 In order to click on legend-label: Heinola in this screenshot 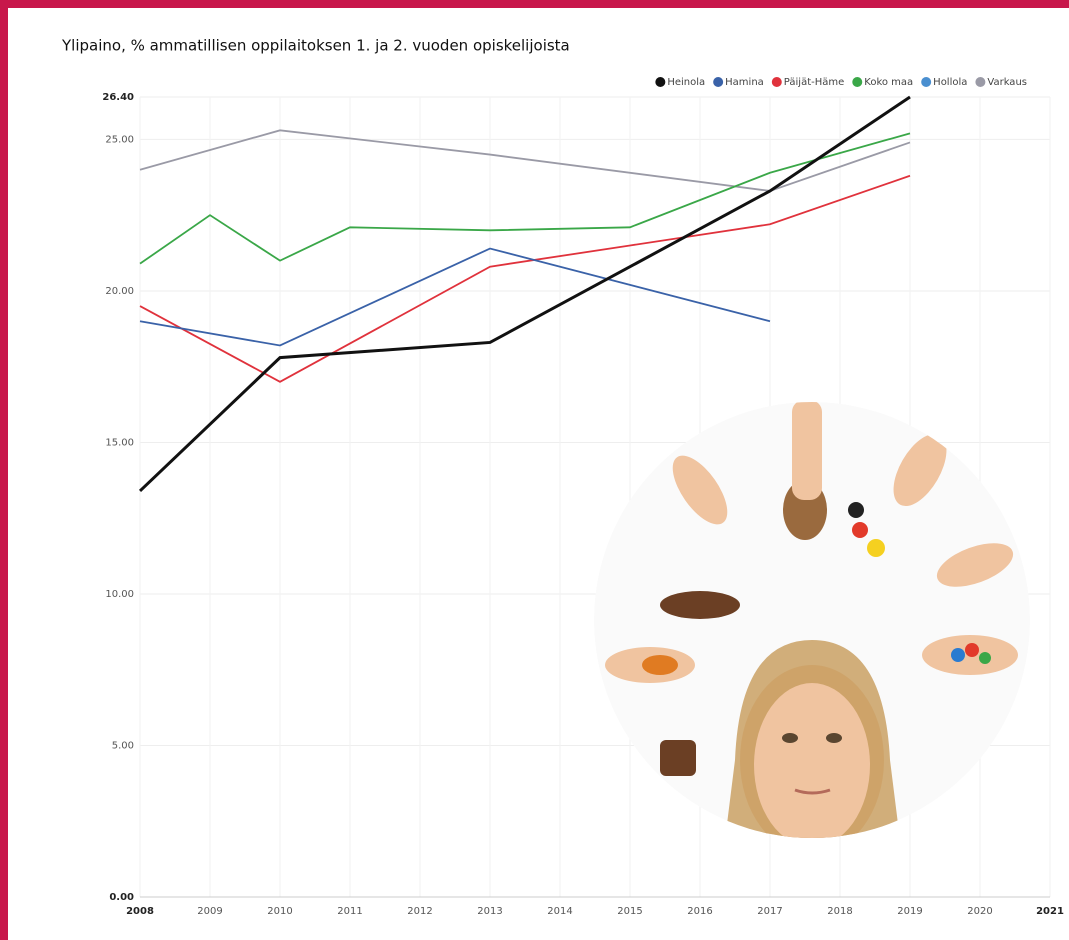, I will do `click(686, 82)`.